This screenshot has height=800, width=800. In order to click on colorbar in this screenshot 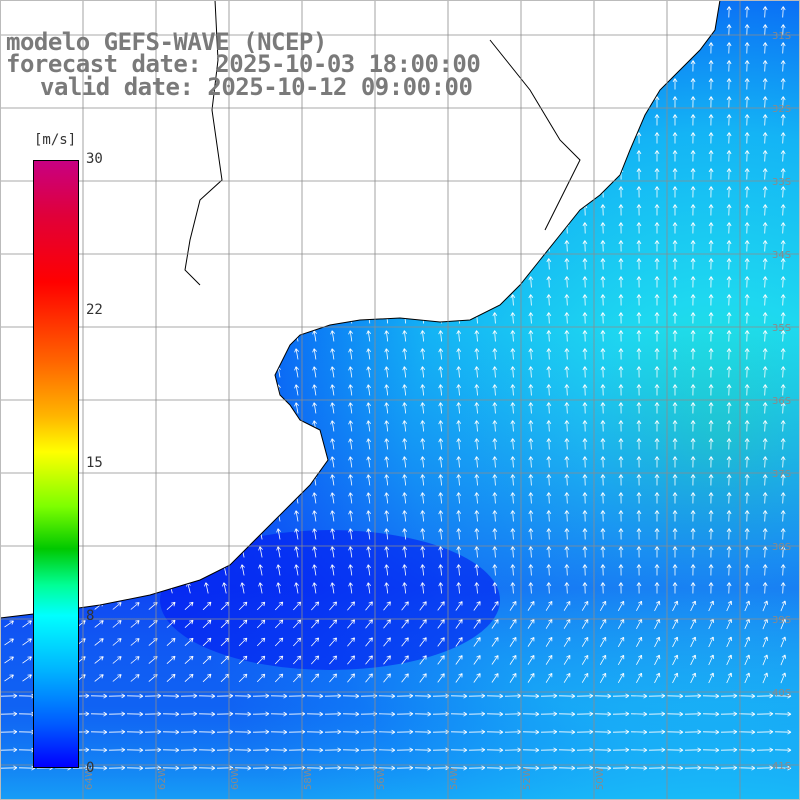, I will do `click(56, 464)`.